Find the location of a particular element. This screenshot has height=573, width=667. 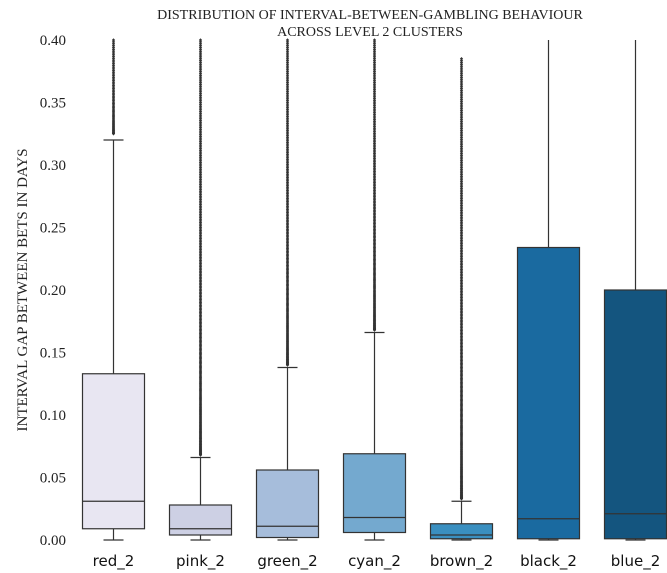

x-tick-label: brown_2 is located at coordinates (461, 561).